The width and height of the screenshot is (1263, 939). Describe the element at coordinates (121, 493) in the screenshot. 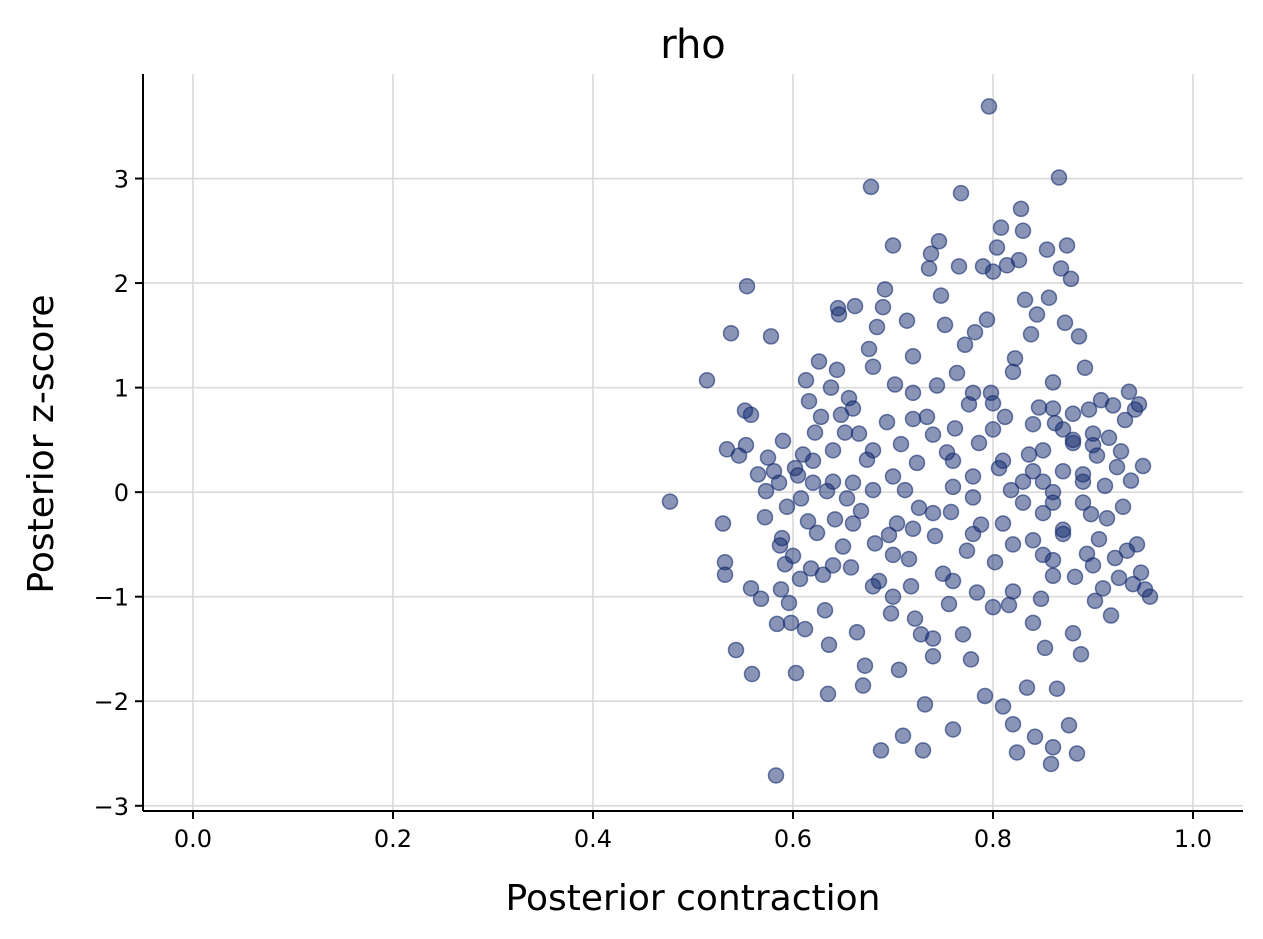

I see `y-tick-label: 0` at that location.